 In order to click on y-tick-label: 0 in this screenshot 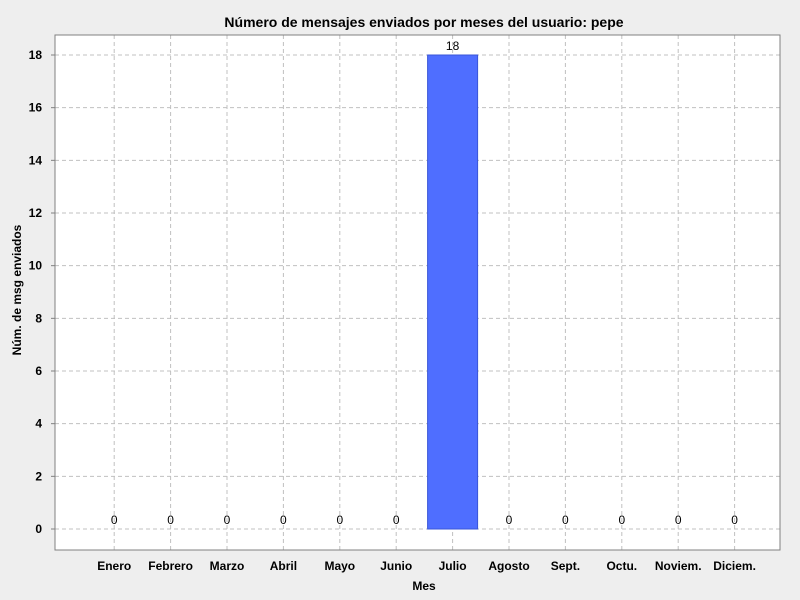, I will do `click(38, 529)`.